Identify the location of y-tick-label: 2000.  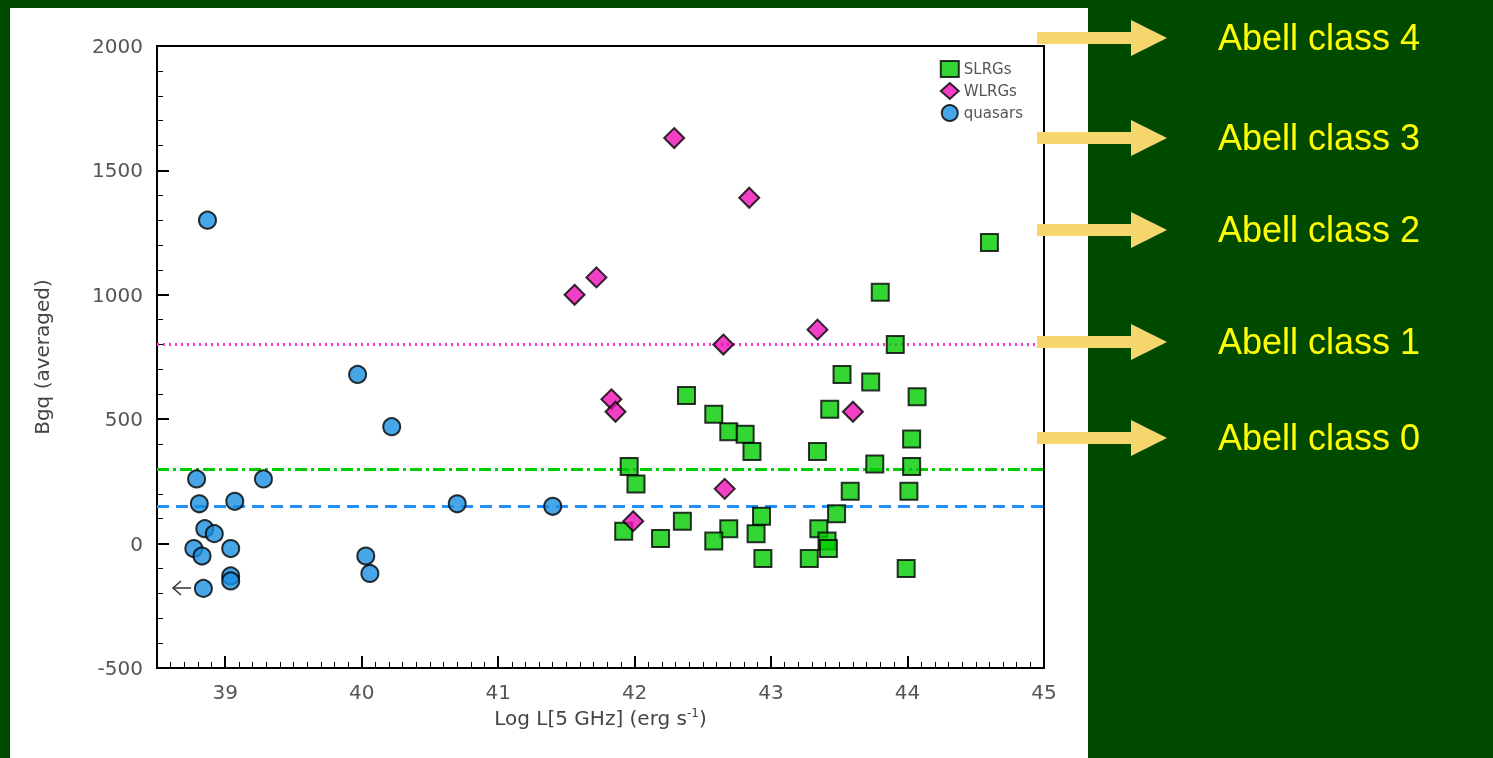
(117, 46).